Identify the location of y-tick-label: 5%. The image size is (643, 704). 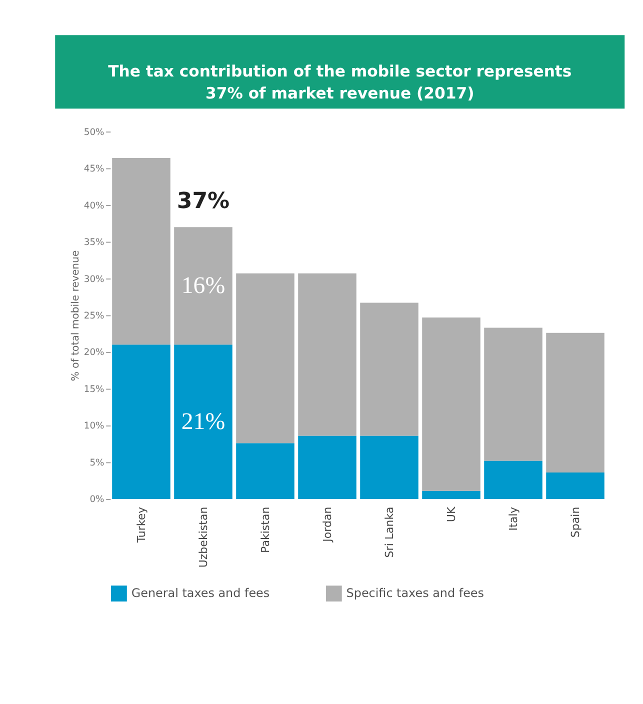
(97, 462).